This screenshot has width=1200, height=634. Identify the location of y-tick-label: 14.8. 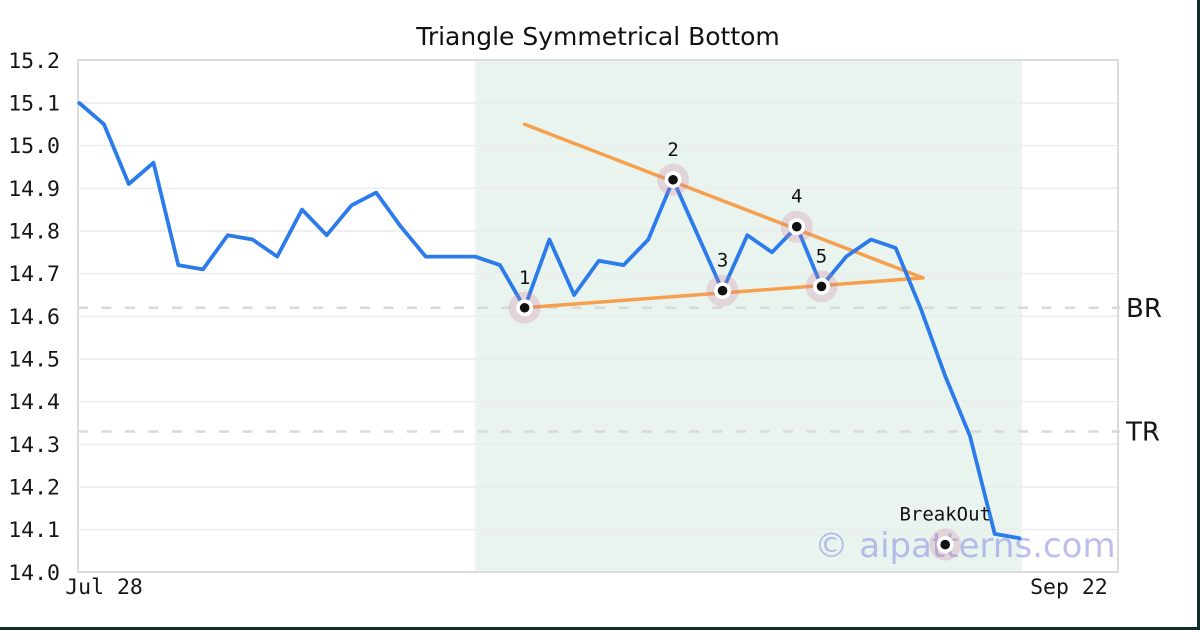
(34, 231).